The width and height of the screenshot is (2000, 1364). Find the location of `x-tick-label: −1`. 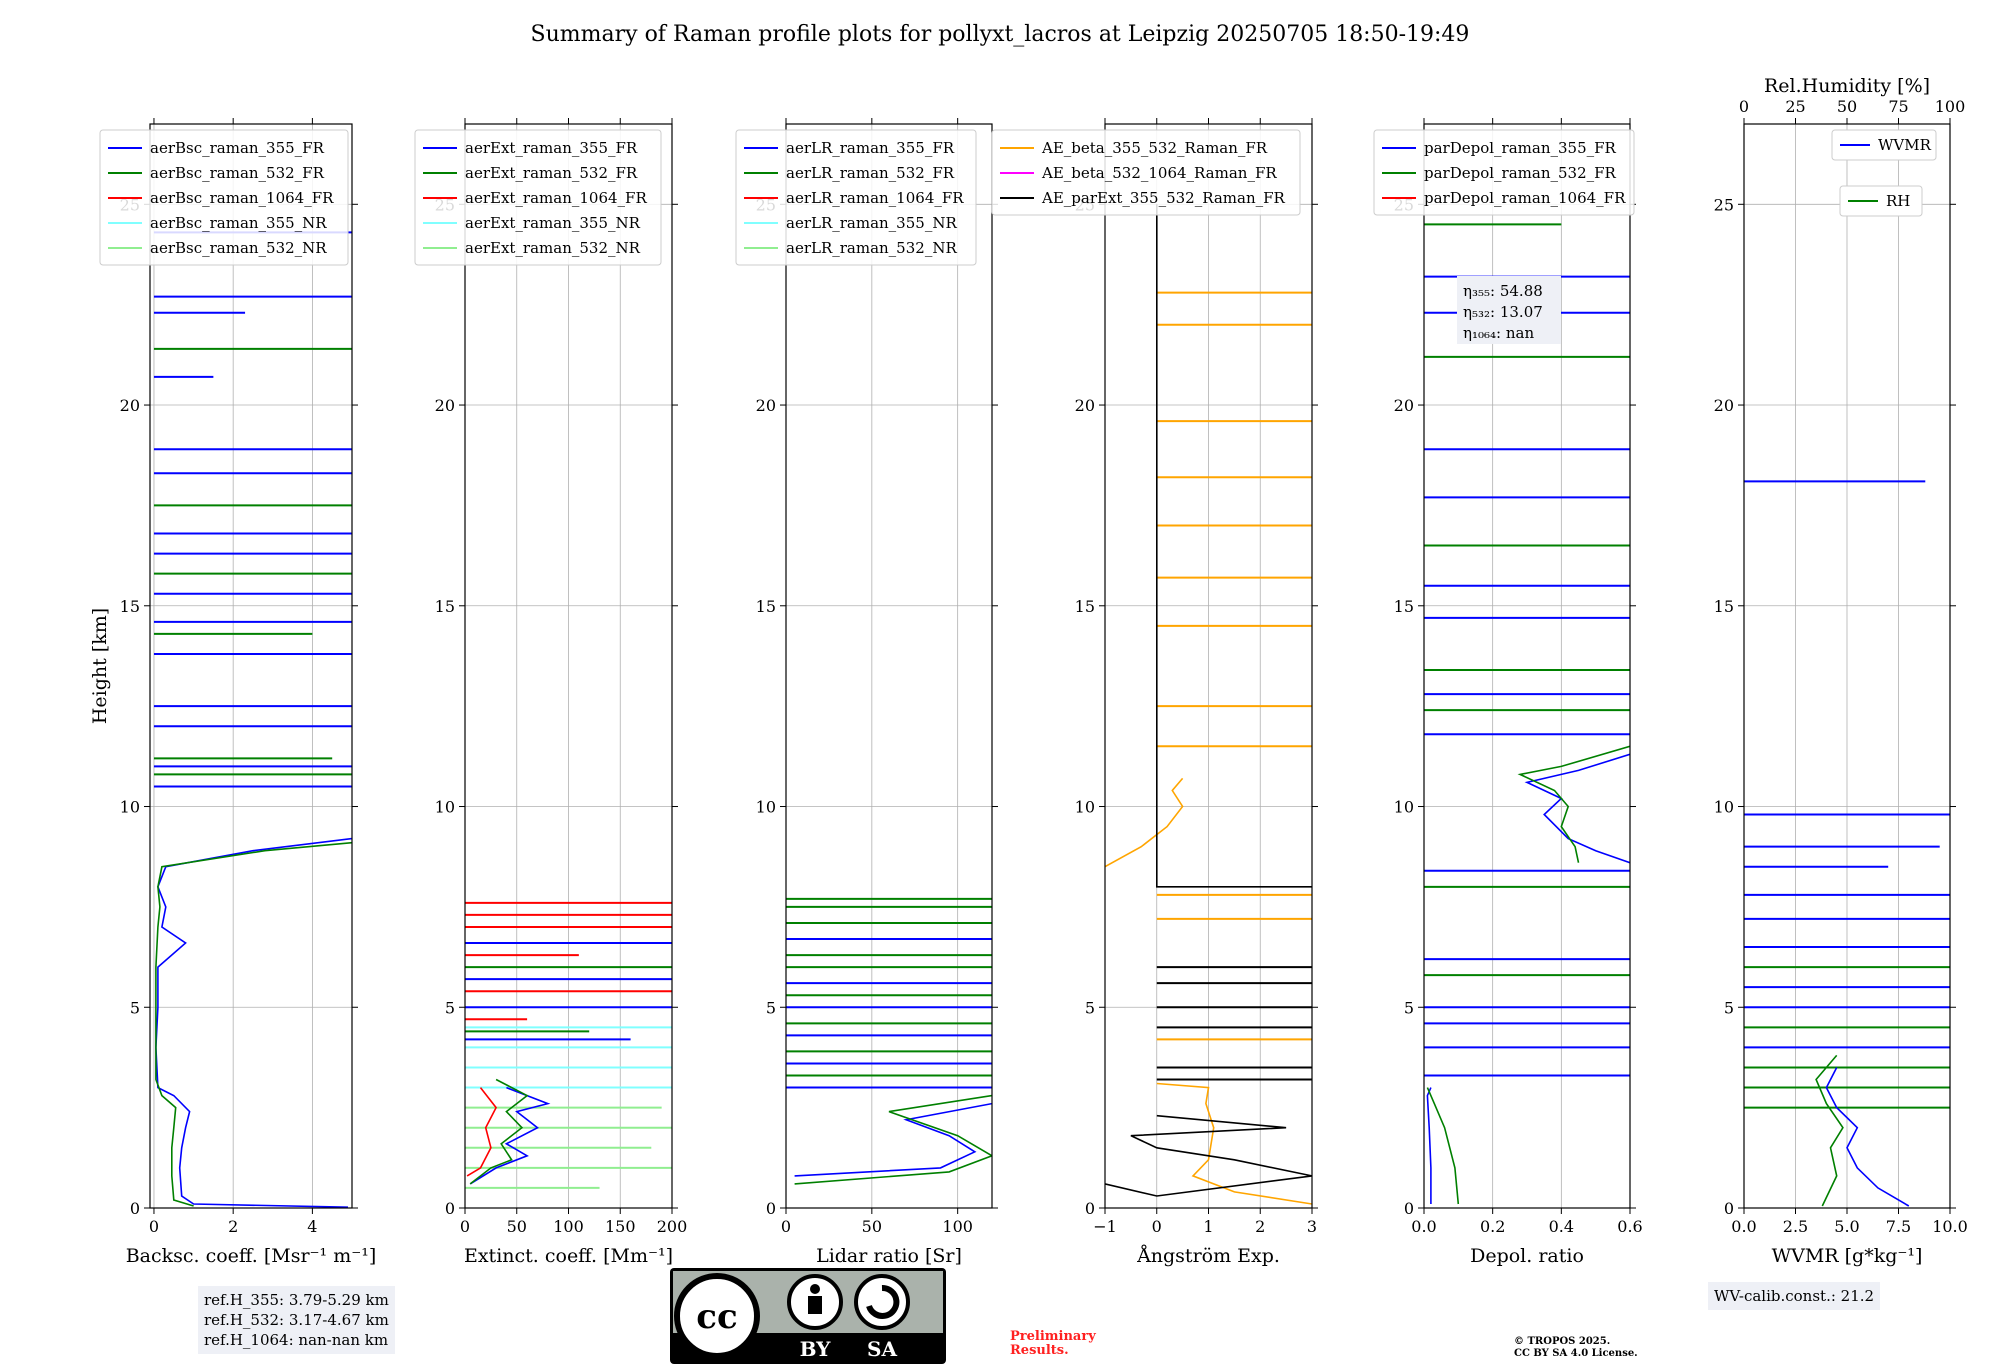

x-tick-label: −1 is located at coordinates (1105, 1226).